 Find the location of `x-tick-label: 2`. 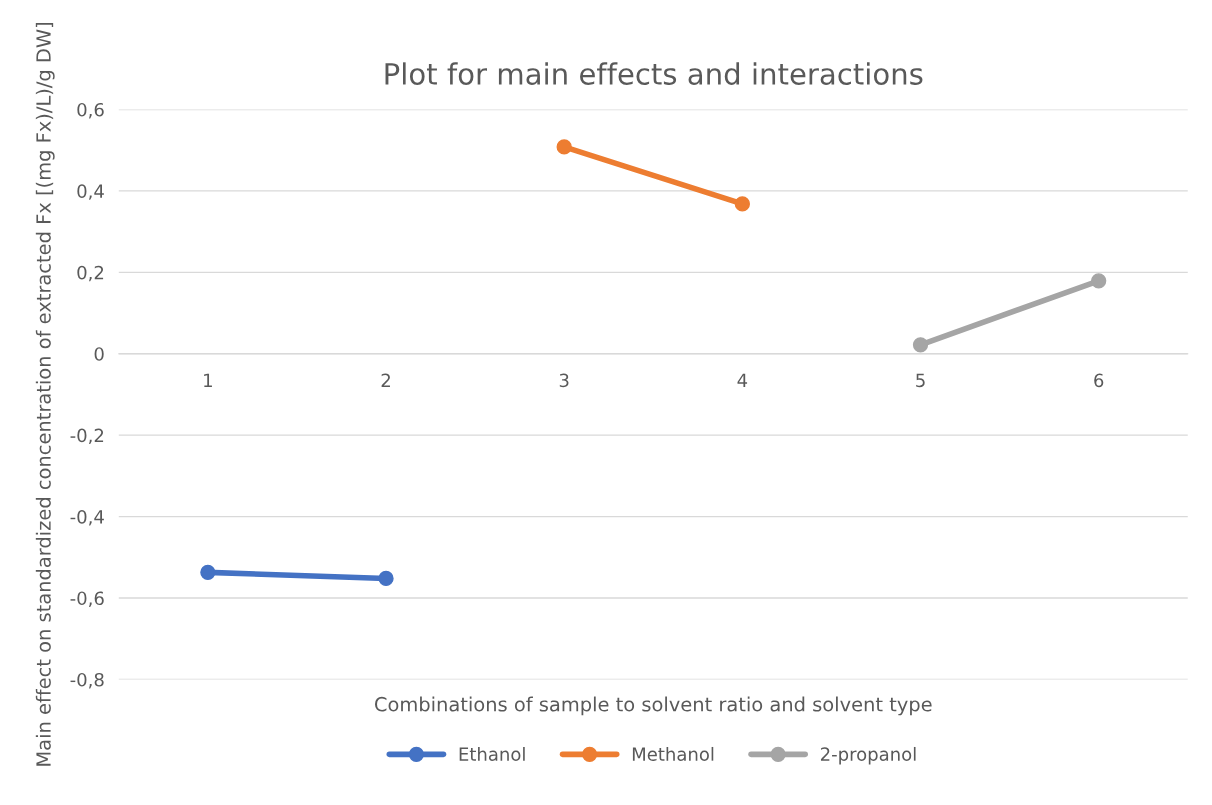

x-tick-label: 2 is located at coordinates (385, 380).